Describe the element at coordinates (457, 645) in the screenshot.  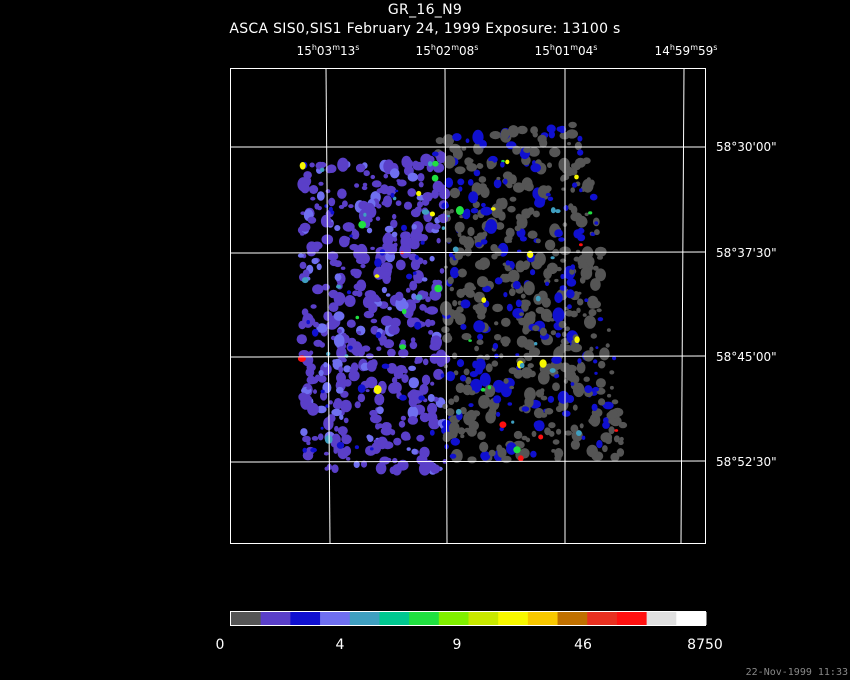
I see `colorbar-label-3: 9` at that location.